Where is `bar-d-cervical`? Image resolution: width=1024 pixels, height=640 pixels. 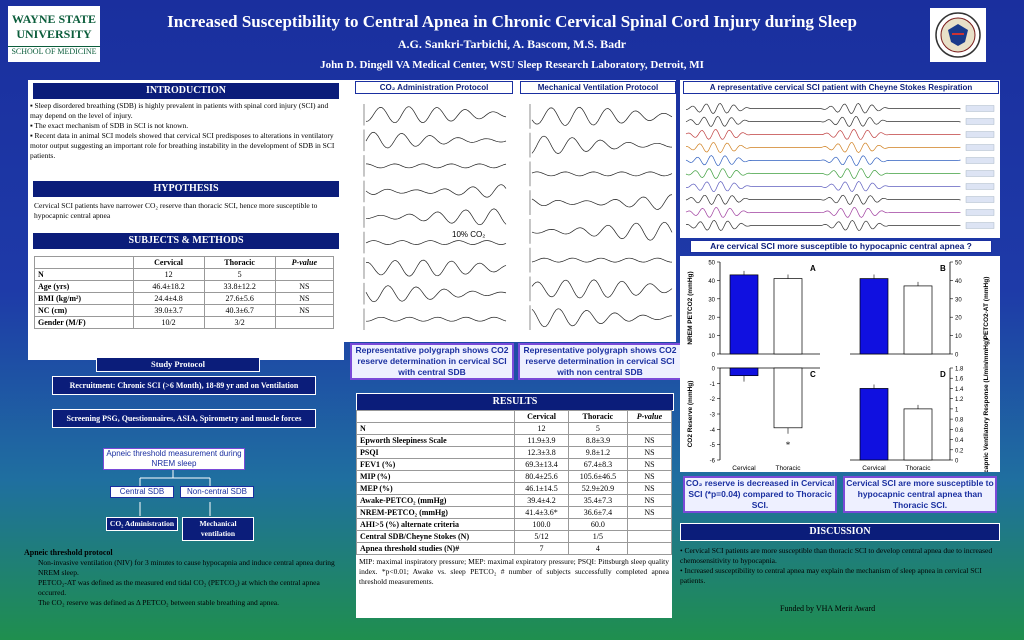 bar-d-cervical is located at coordinates (874, 424).